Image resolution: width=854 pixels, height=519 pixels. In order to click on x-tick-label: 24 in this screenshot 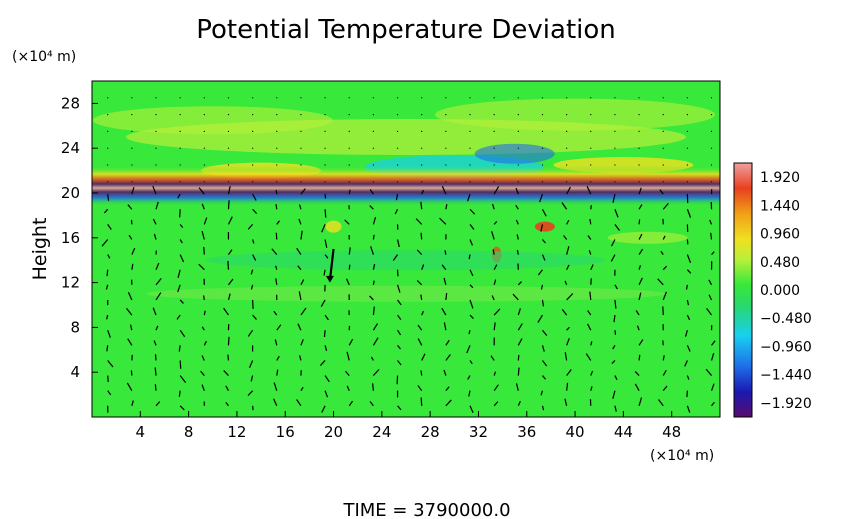, I will do `click(381, 432)`.